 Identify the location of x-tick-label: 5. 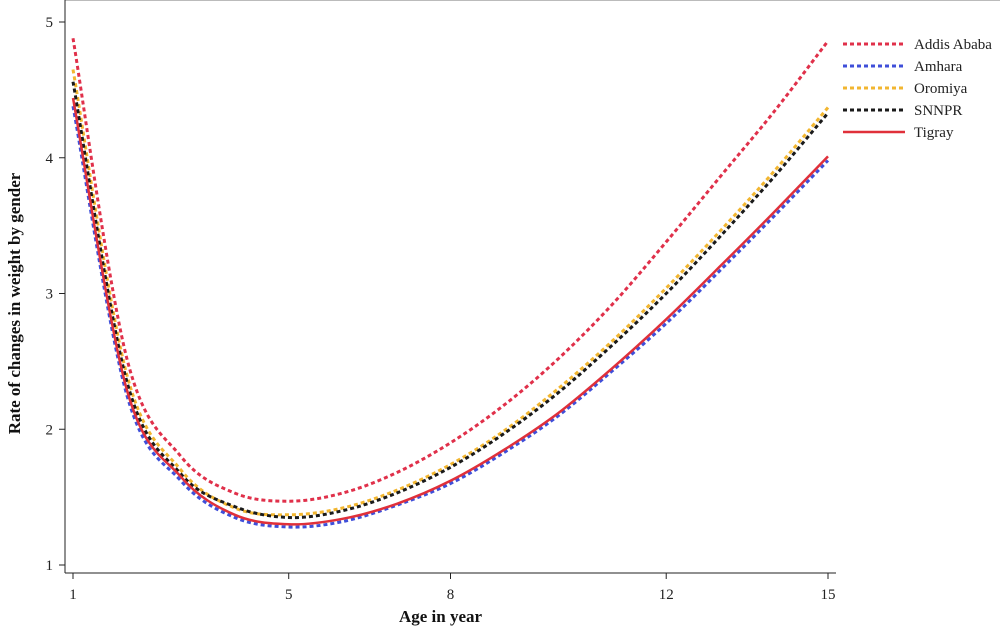
(289, 595).